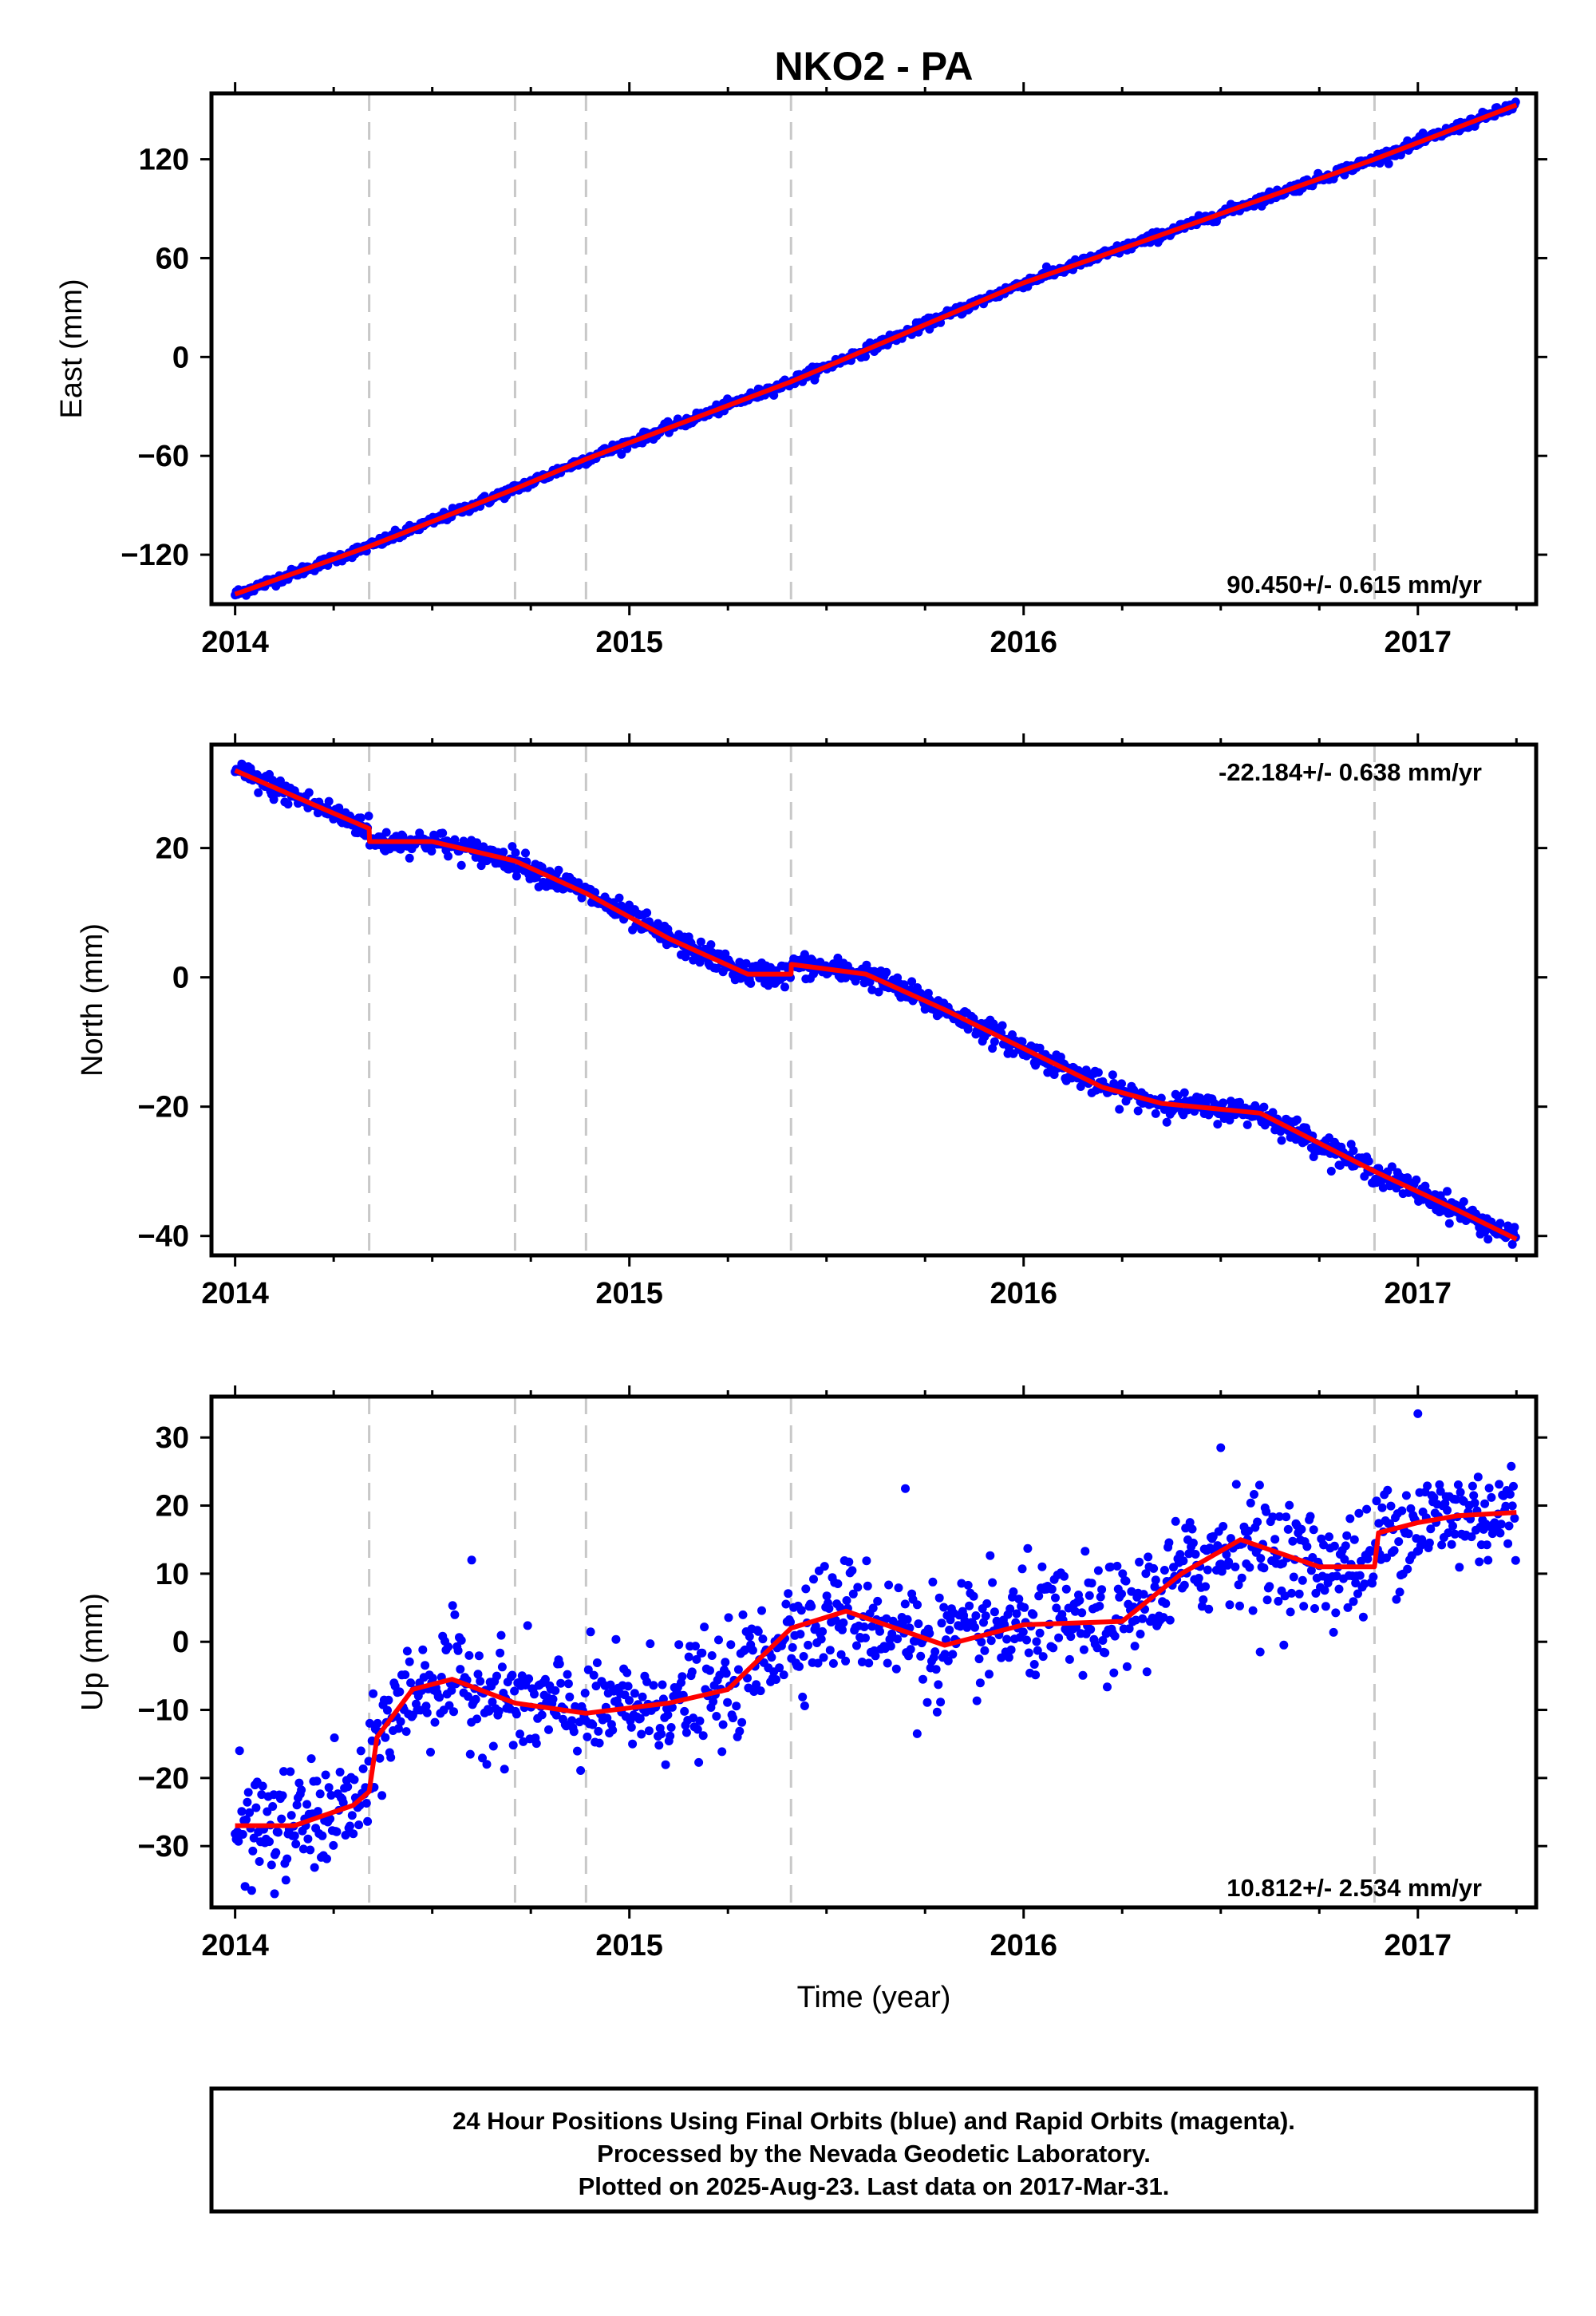 This screenshot has width=1596, height=2316. What do you see at coordinates (1354, 1888) in the screenshot?
I see `rate-annotation: 10.812+/- 2.534 mm/yr` at bounding box center [1354, 1888].